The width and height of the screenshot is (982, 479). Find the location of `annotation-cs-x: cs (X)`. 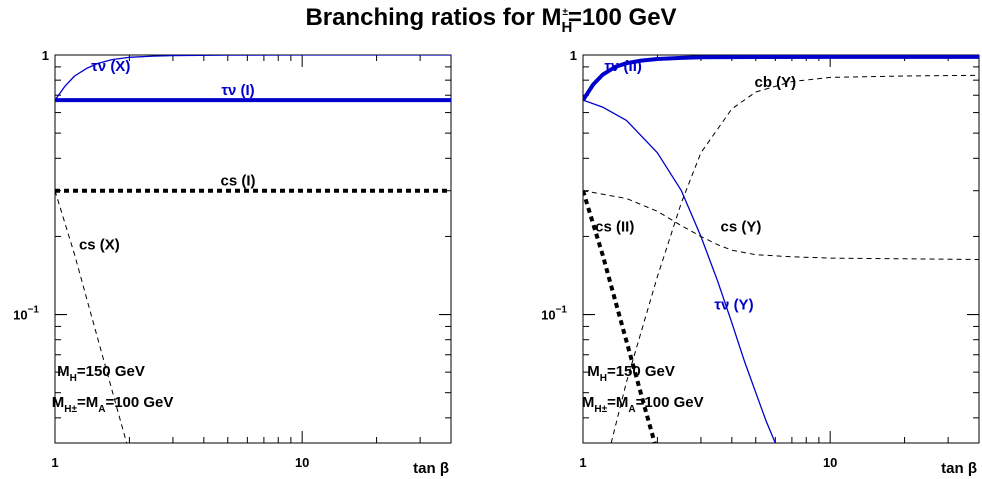

annotation-cs-x: cs (X) is located at coordinates (99, 245).